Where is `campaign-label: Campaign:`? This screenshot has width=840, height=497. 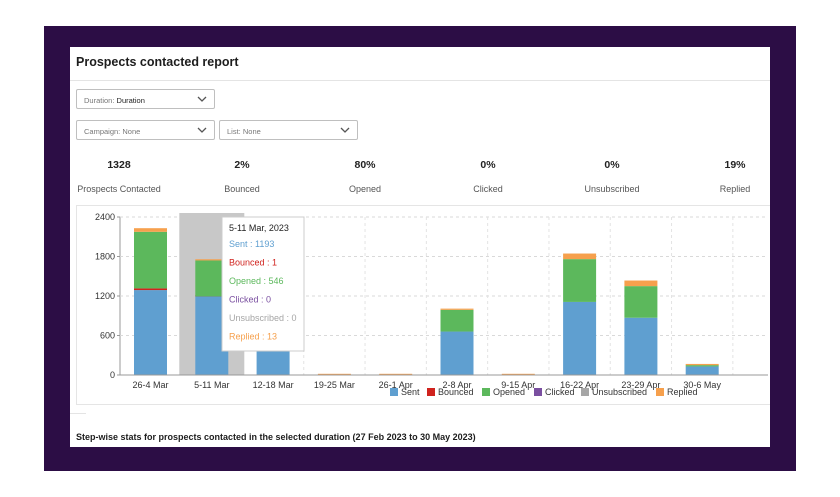
campaign-label: Campaign: is located at coordinates (102, 131).